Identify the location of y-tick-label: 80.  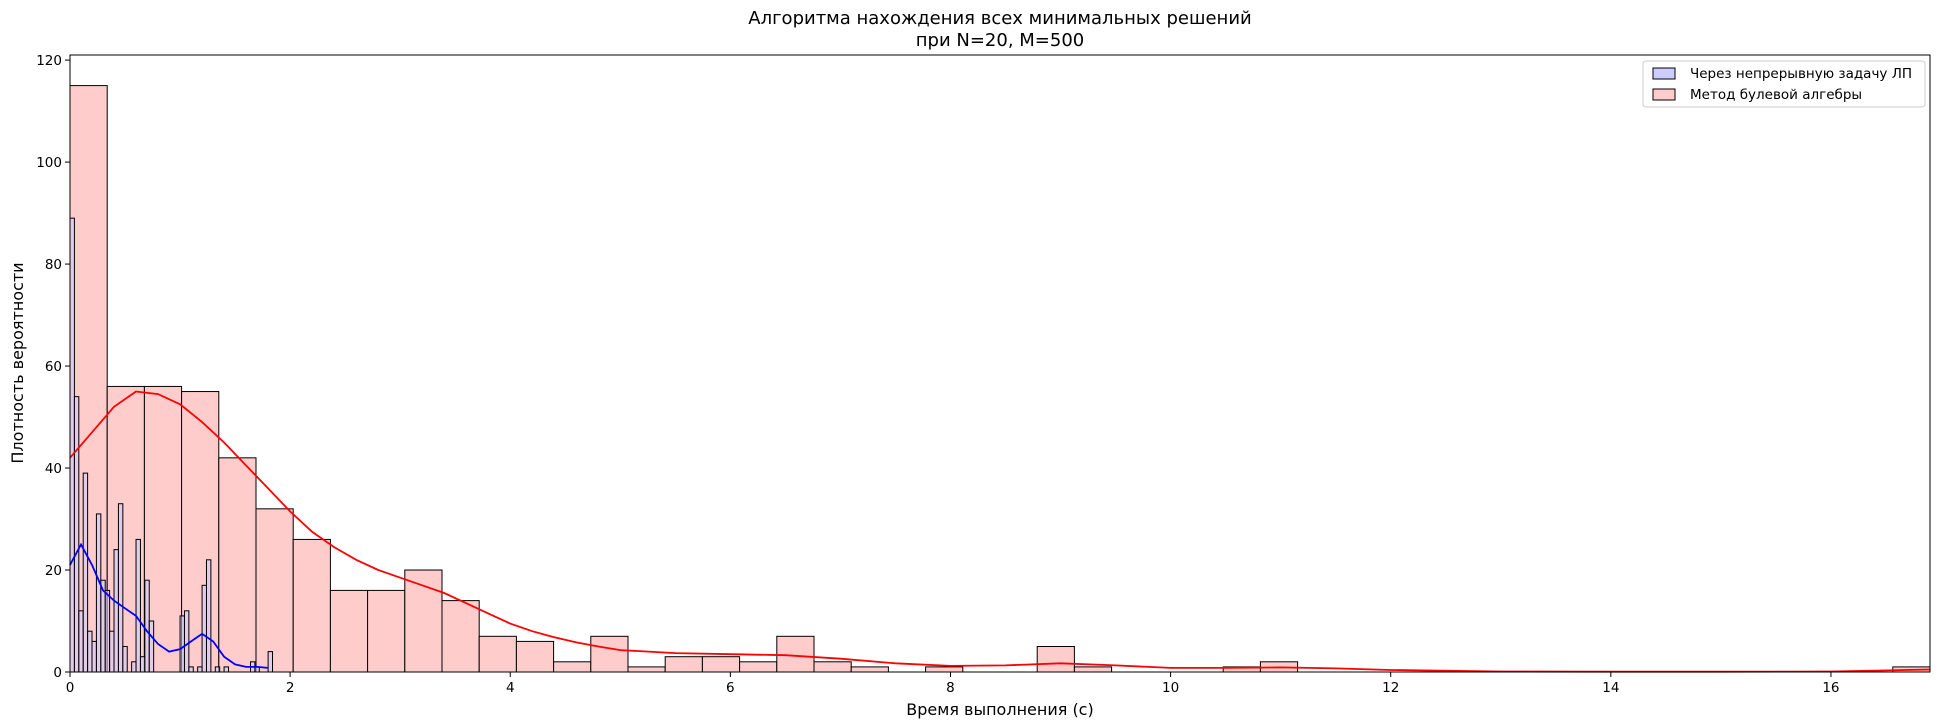
(53, 265).